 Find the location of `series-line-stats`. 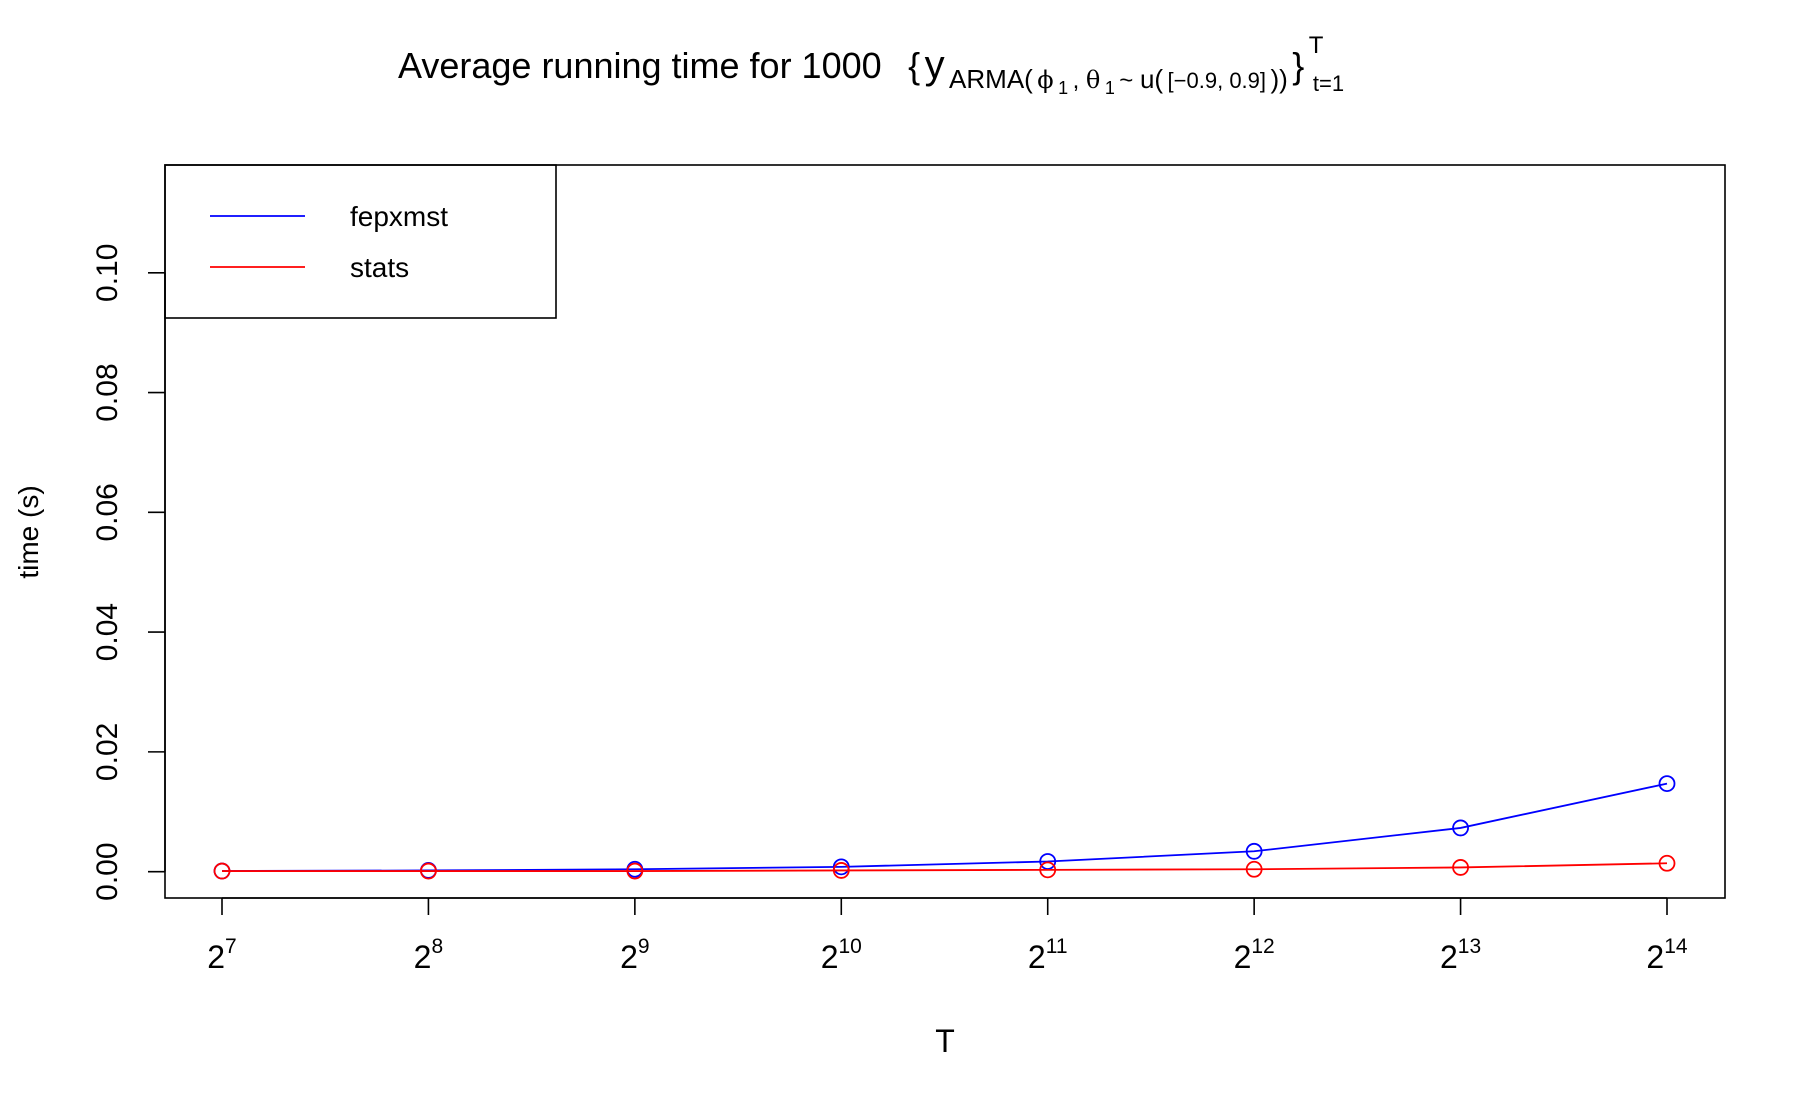

series-line-stats is located at coordinates (945, 867).